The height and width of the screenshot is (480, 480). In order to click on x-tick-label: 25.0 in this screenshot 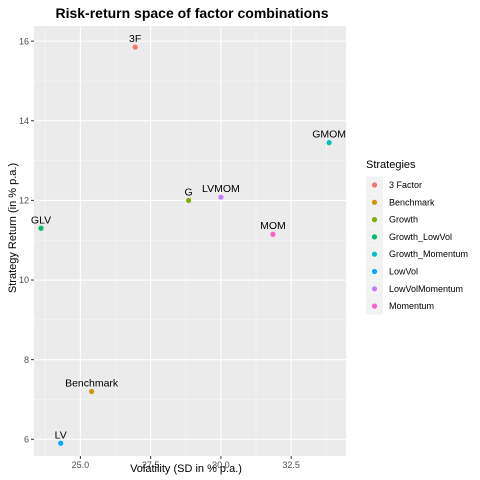, I will do `click(81, 465)`.